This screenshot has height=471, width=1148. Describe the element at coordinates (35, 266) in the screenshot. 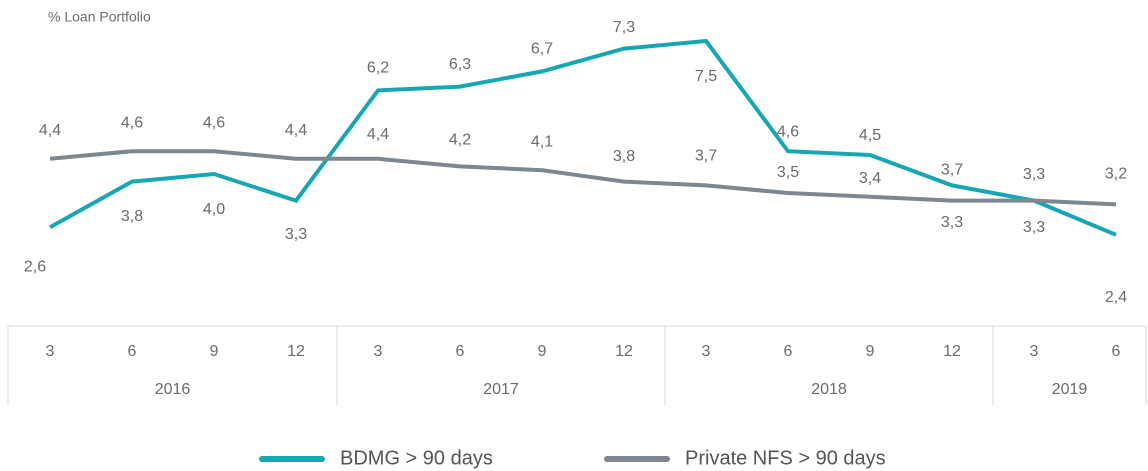

I see `data-label: 2,6` at that location.